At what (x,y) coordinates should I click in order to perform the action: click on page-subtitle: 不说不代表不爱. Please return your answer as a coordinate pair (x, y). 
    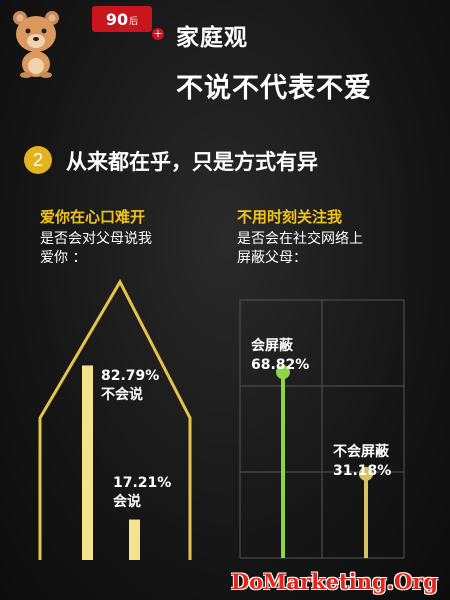
    Looking at the image, I should click on (274, 88).